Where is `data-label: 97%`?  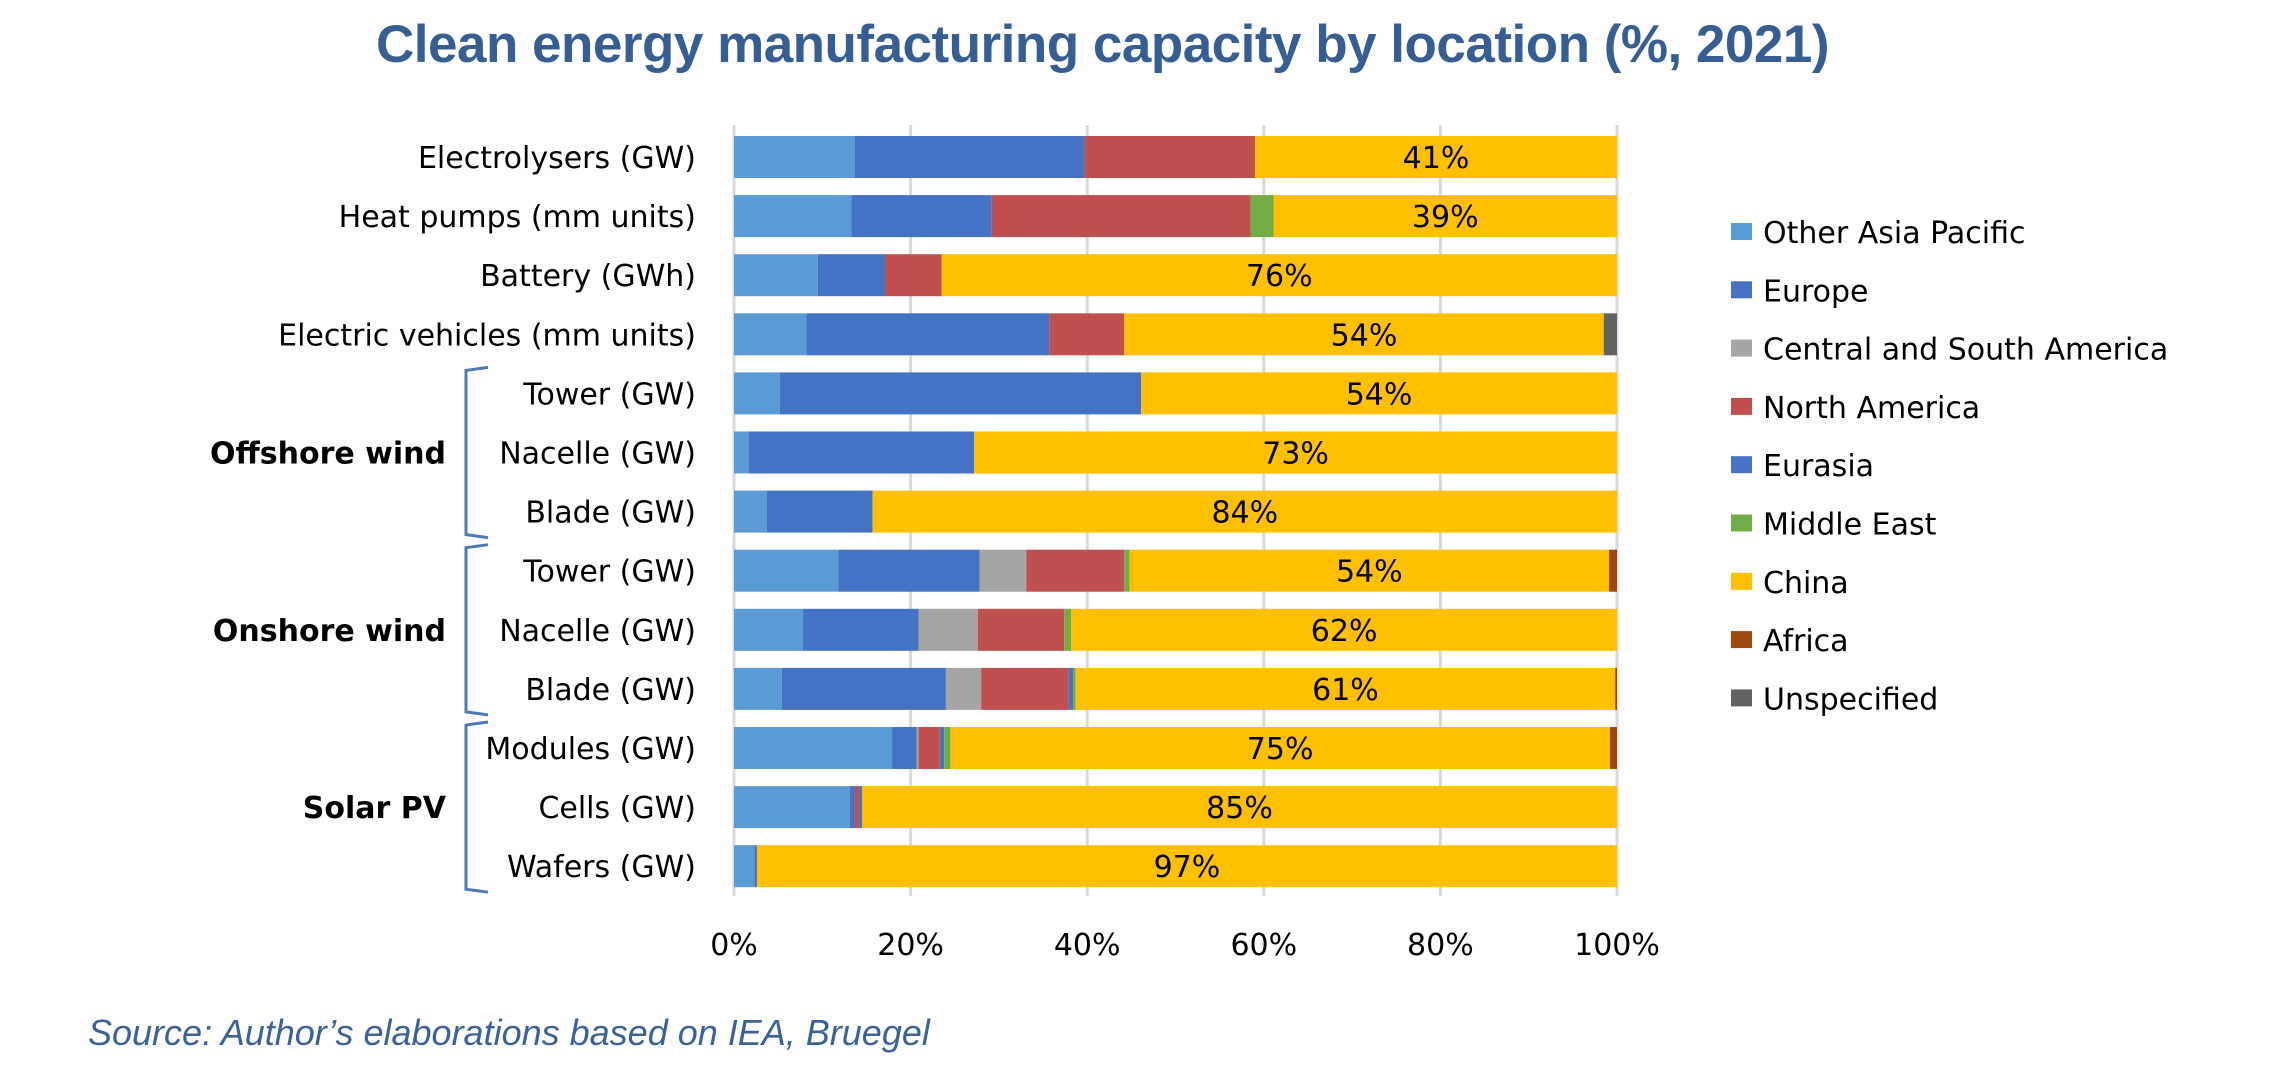
data-label: 97% is located at coordinates (1187, 867).